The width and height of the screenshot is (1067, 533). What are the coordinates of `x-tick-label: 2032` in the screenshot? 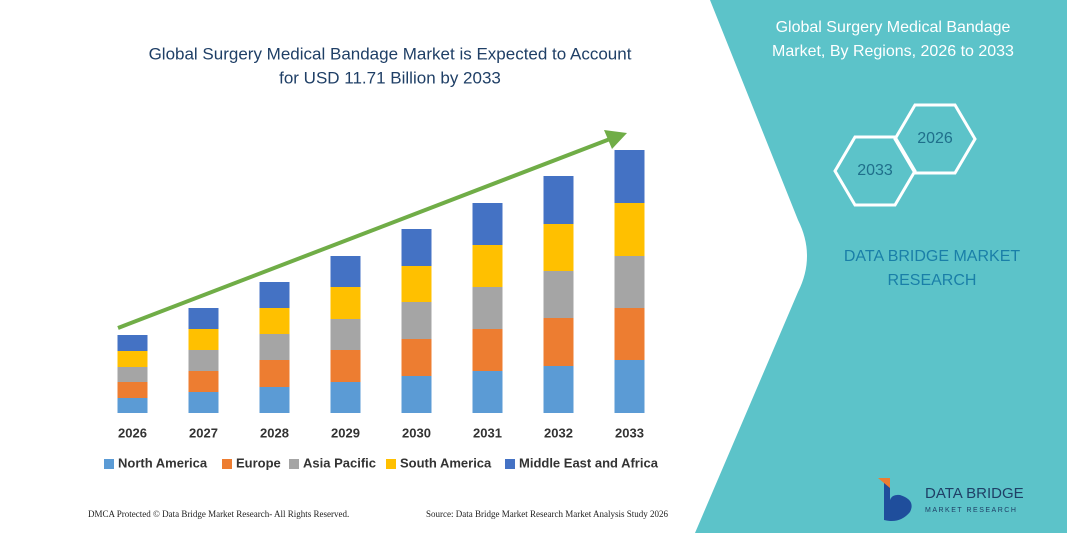 It's located at (558, 432).